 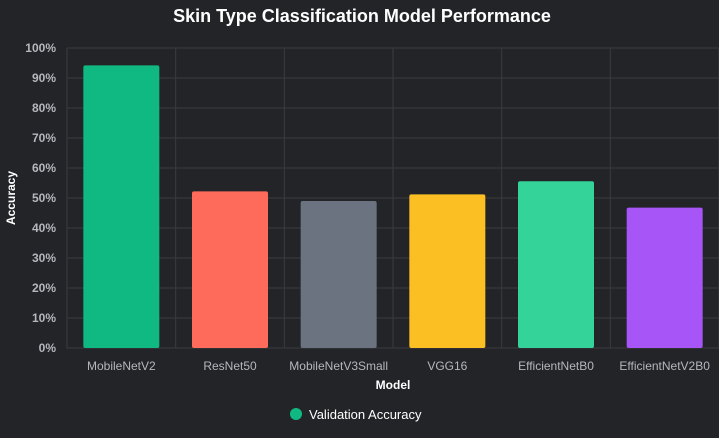 What do you see at coordinates (338, 274) in the screenshot?
I see `bar-mobilenetv3small` at bounding box center [338, 274].